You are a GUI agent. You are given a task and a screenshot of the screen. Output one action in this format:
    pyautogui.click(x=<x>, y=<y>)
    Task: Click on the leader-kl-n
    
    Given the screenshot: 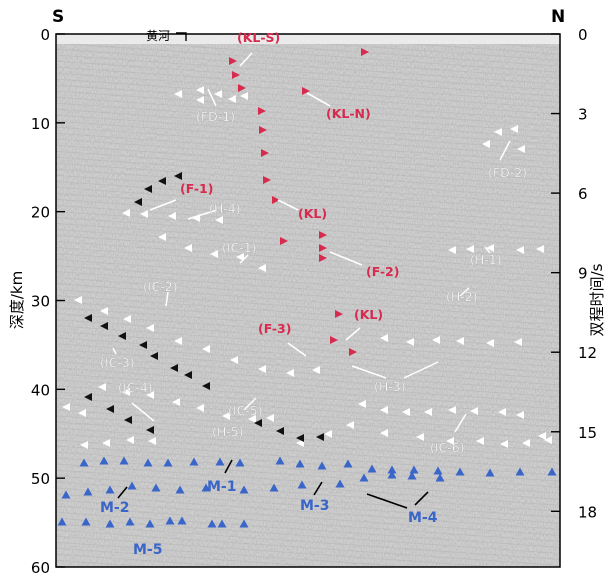 What is the action you would take?
    pyautogui.click(x=318, y=99)
    